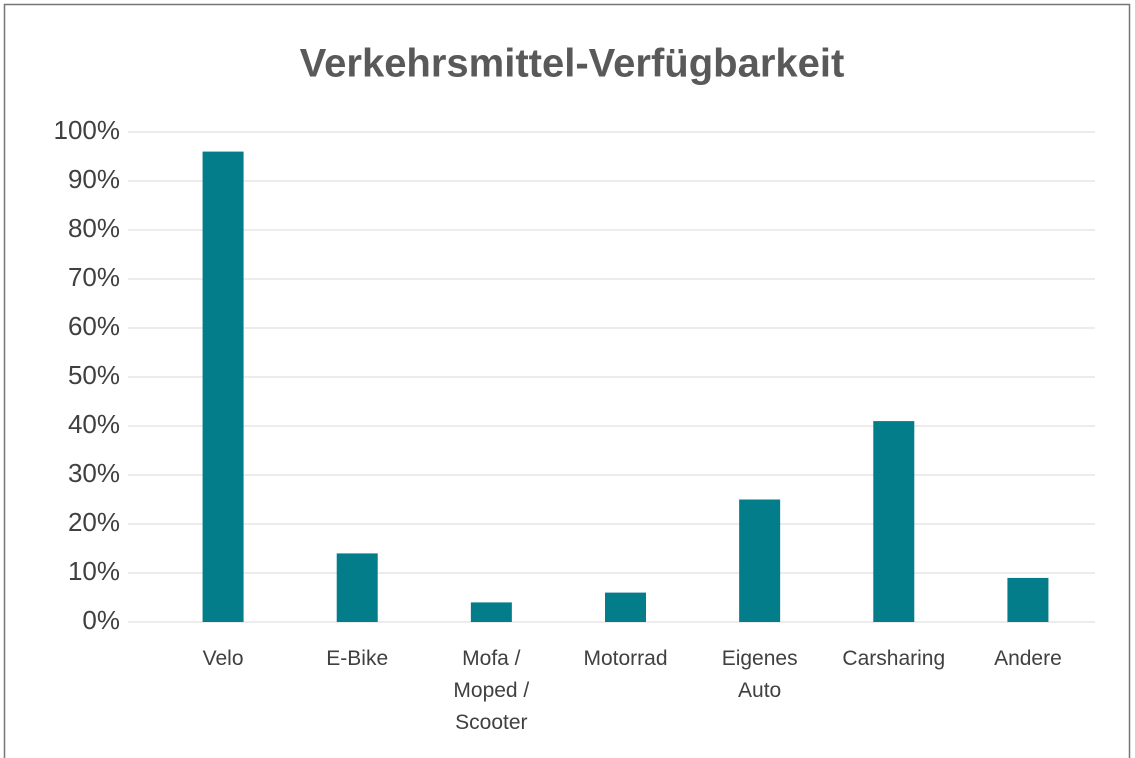  What do you see at coordinates (94, 228) in the screenshot?
I see `y-tick-label: 80%` at bounding box center [94, 228].